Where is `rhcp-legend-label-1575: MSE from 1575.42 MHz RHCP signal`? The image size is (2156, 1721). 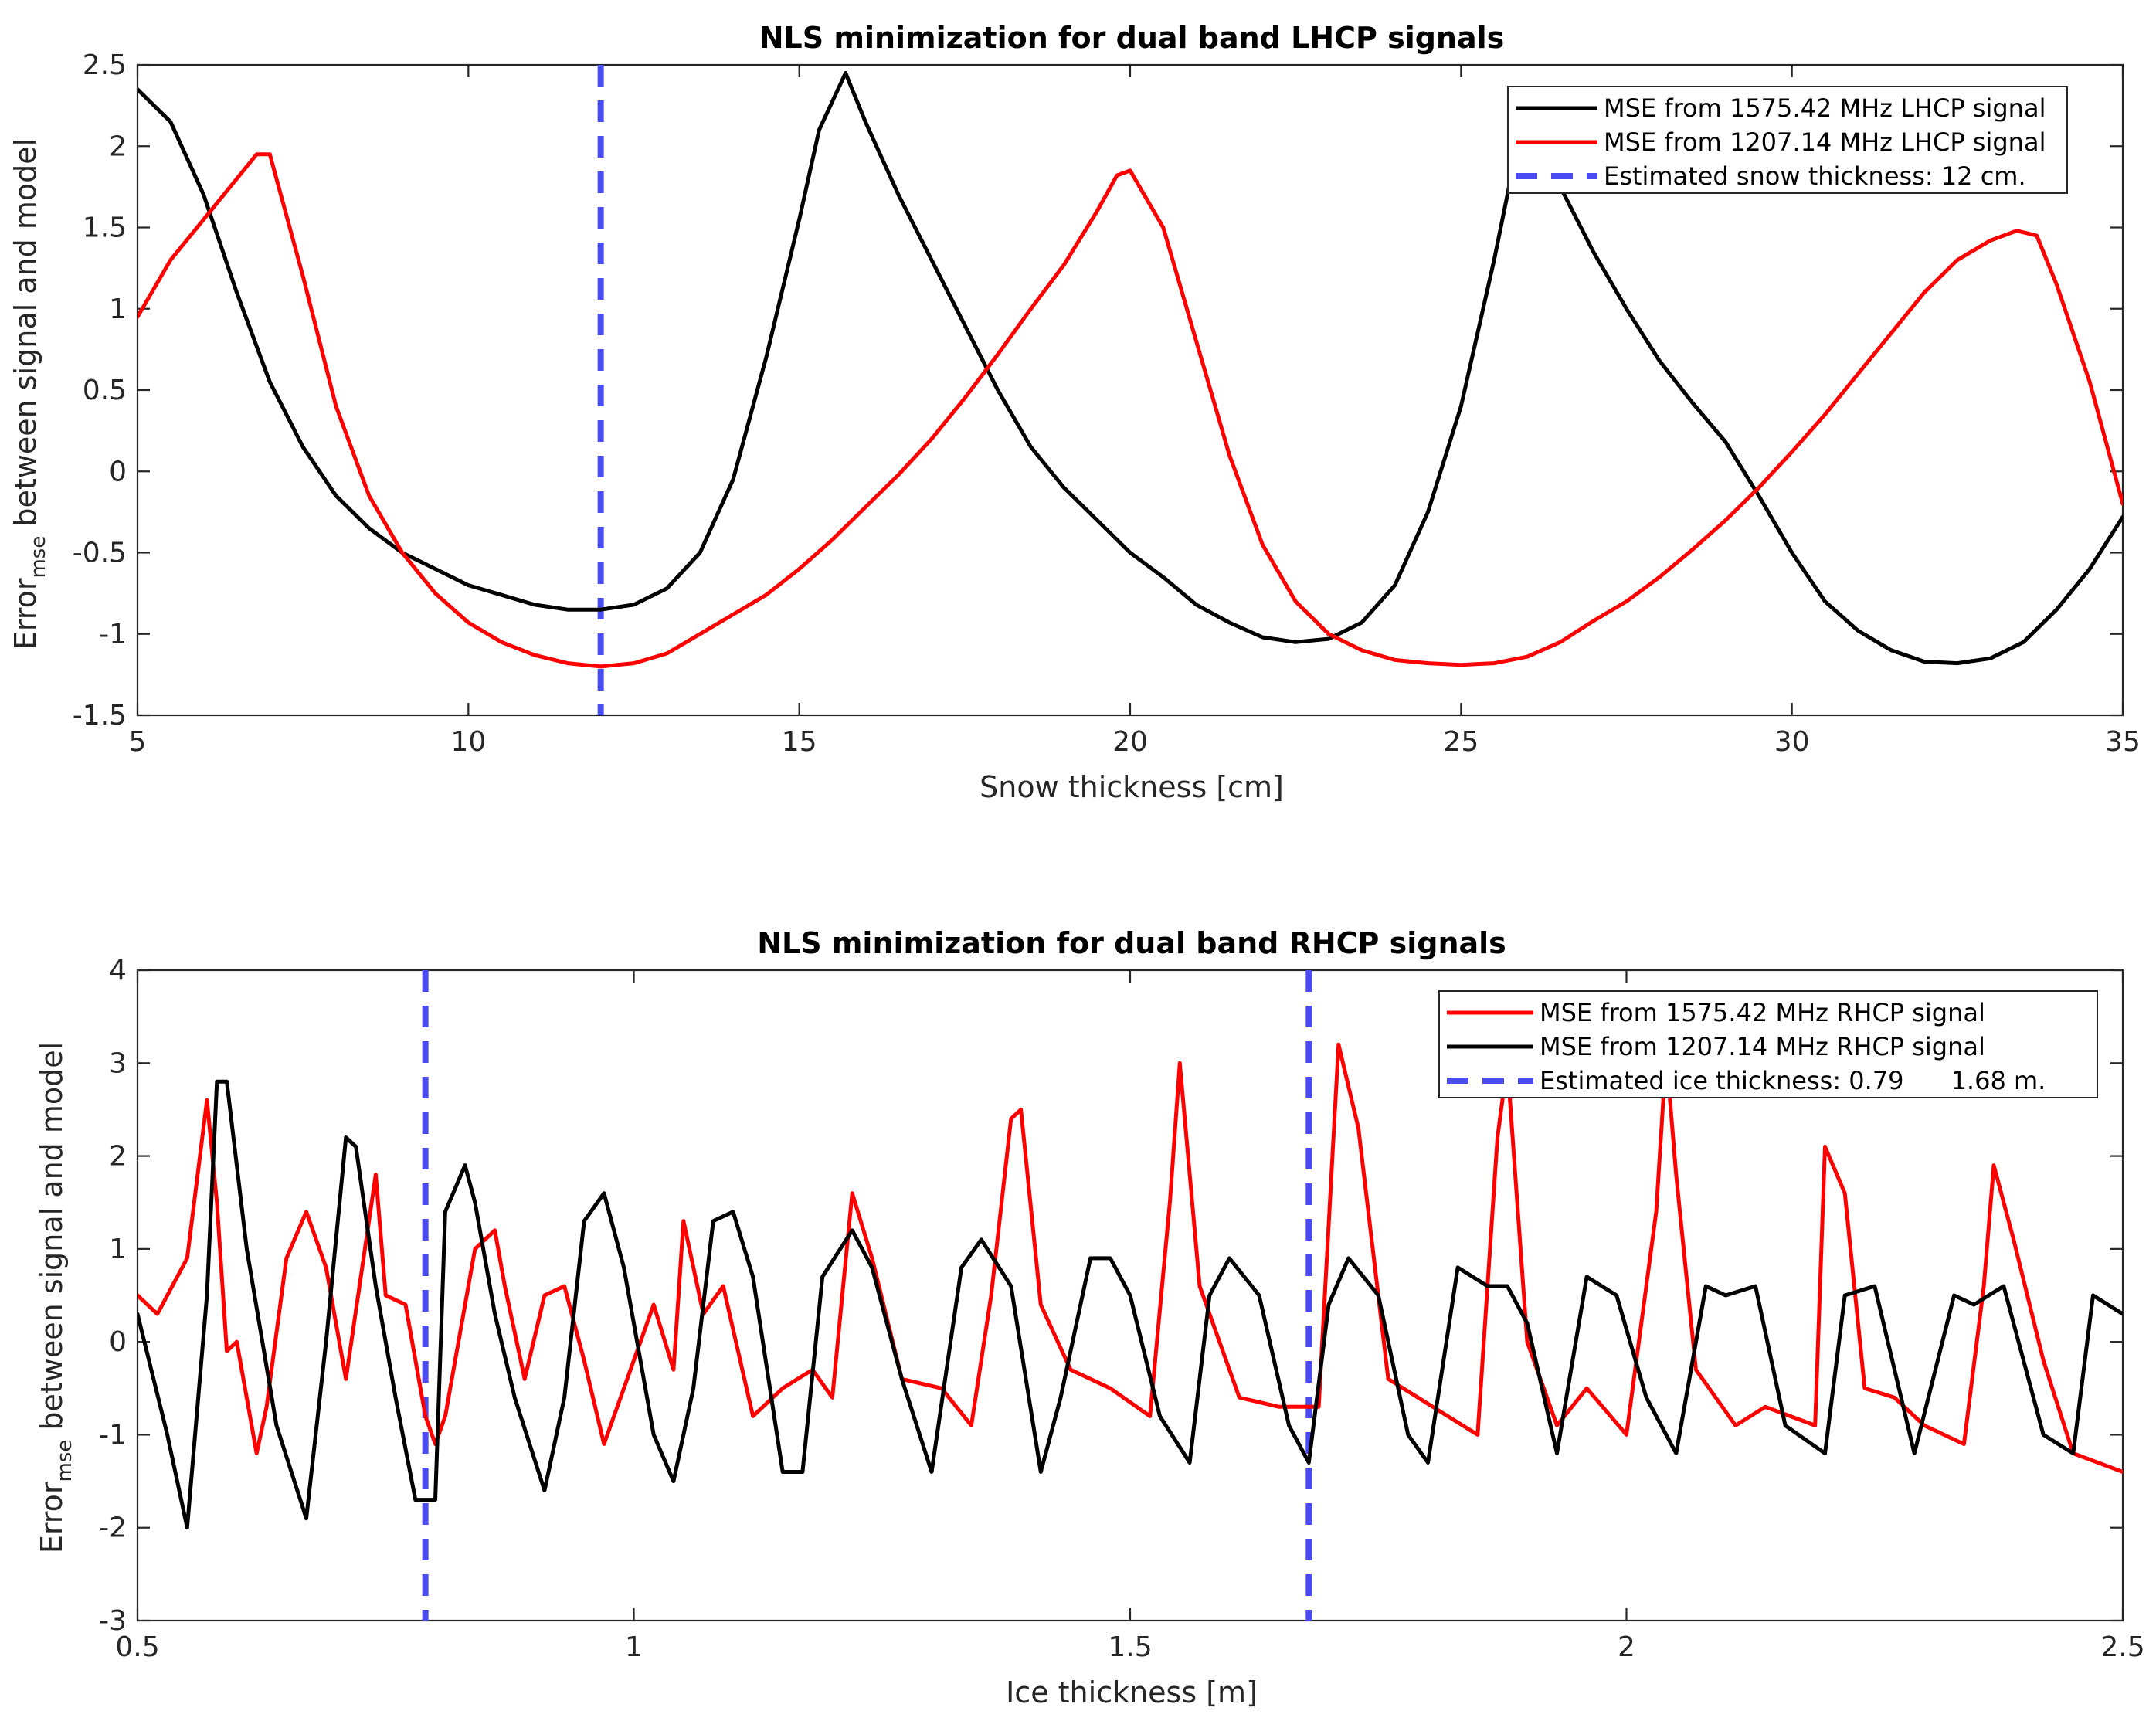
rhcp-legend-label-1575: MSE from 1575.42 MHz RHCP signal is located at coordinates (1763, 1012).